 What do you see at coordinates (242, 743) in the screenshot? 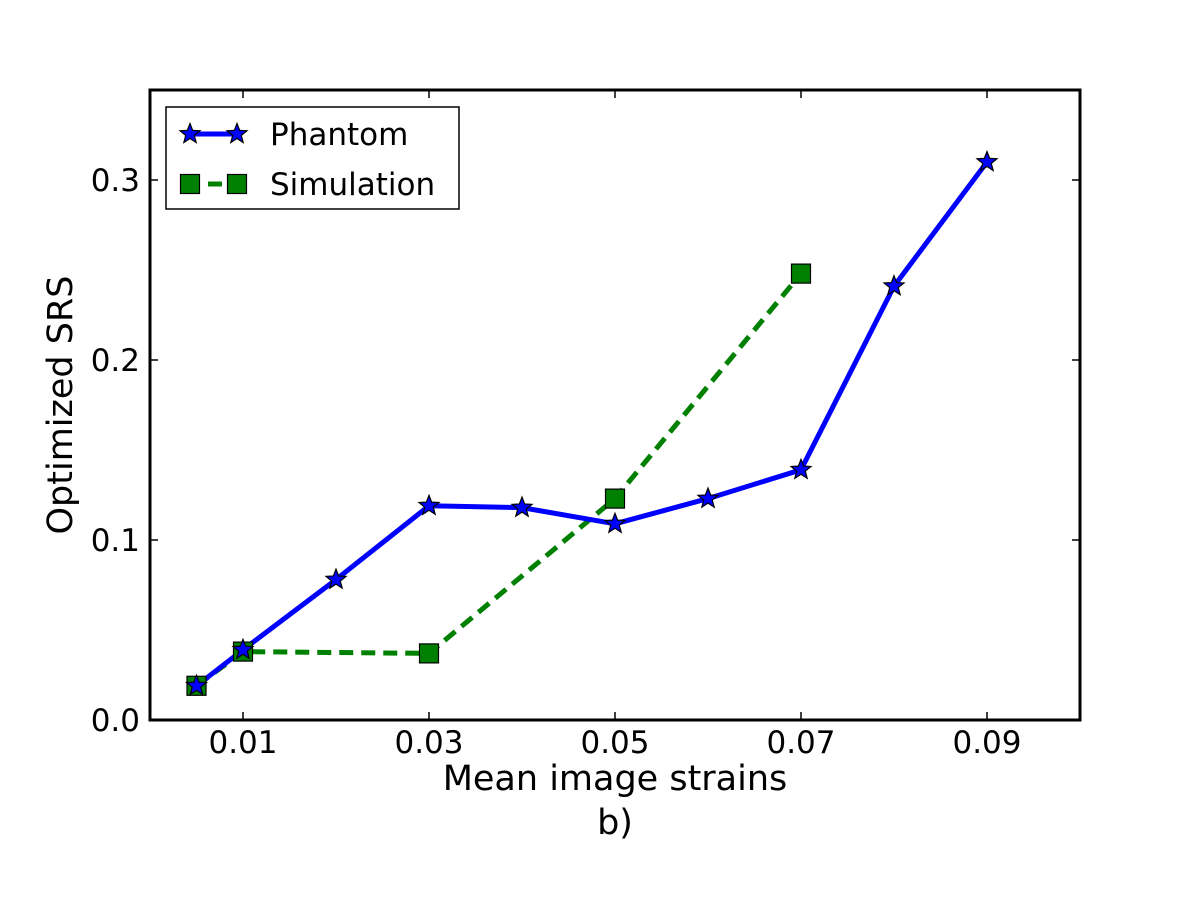
I see `x-tick-label: 0.01` at bounding box center [242, 743].